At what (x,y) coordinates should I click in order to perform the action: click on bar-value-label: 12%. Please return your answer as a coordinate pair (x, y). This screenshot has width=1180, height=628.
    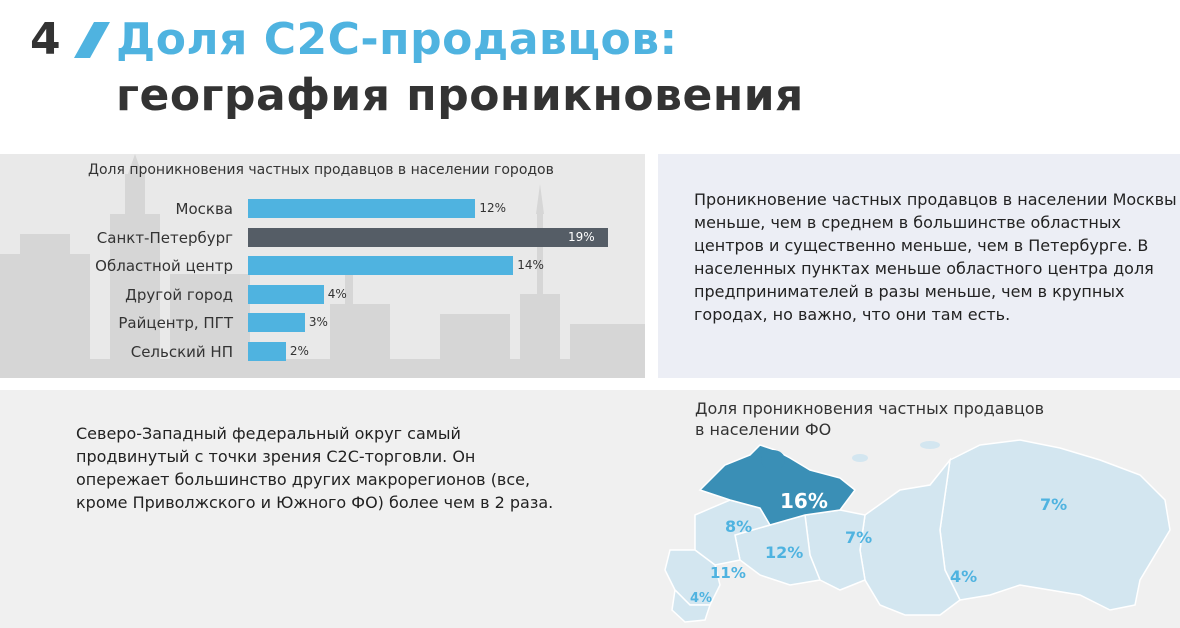
    Looking at the image, I should click on (493, 208).